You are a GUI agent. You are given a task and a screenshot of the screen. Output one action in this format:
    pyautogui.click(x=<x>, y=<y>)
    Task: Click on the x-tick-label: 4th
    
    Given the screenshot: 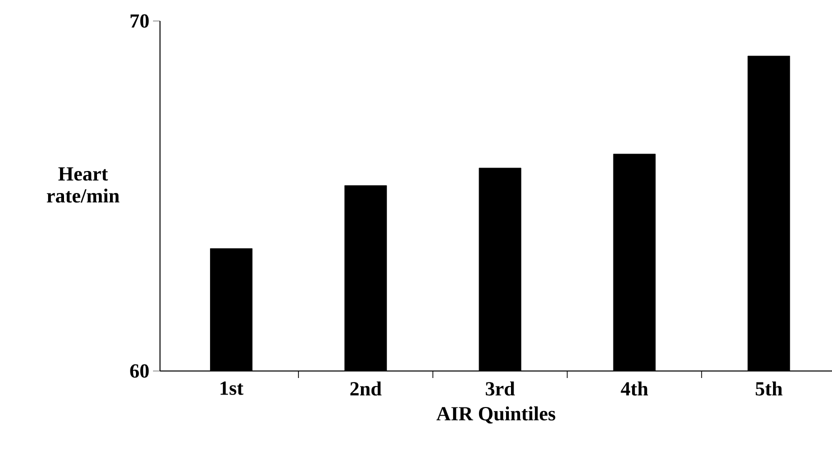 What is the action you would take?
    pyautogui.click(x=634, y=389)
    